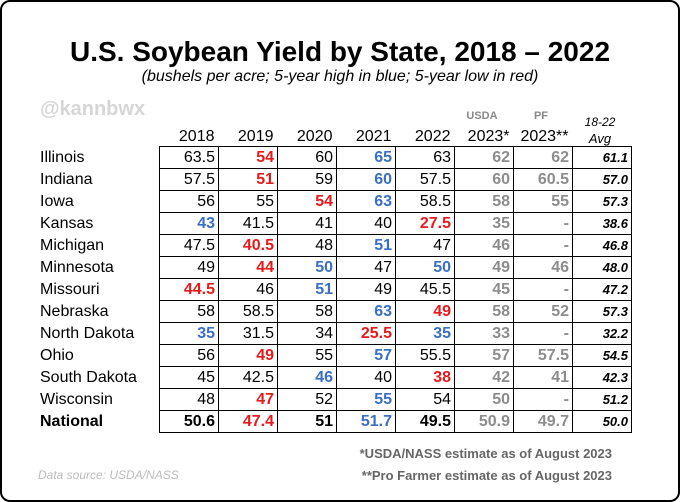  What do you see at coordinates (99, 126) in the screenshot?
I see `corner` at bounding box center [99, 126].